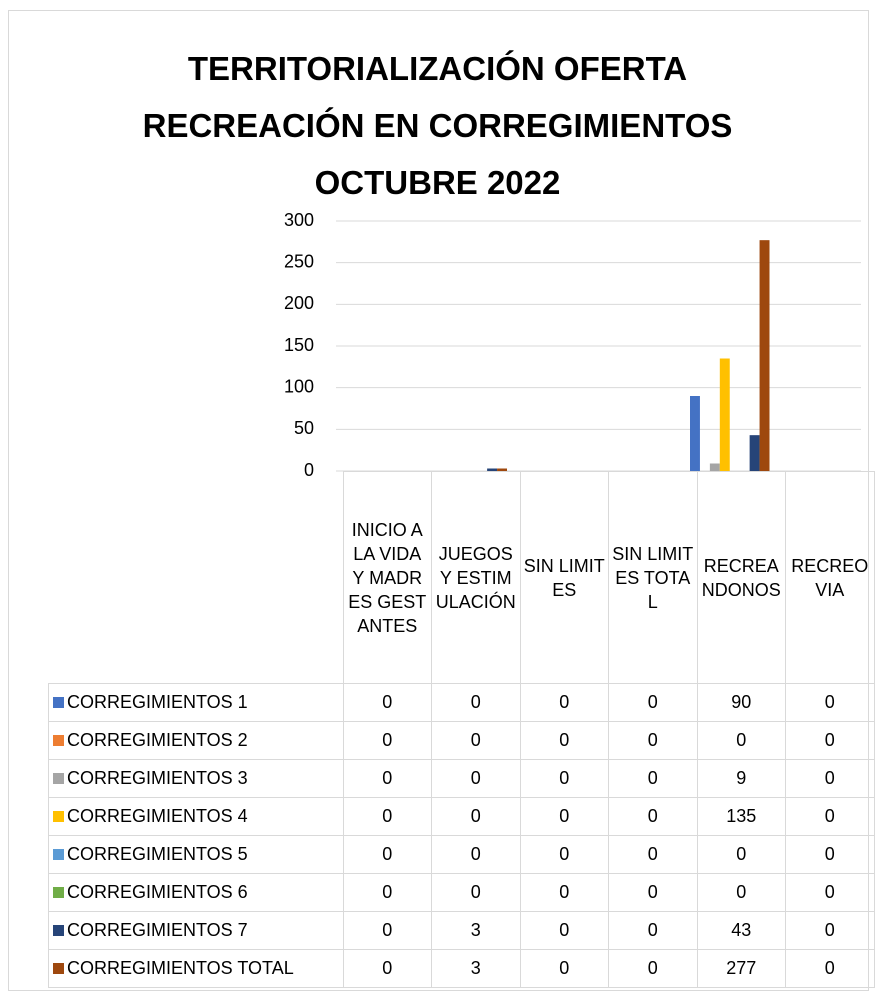  Describe the element at coordinates (476, 577) in the screenshot. I see `x-tick-label: JUEGOS Y ESTIMULACIÓN` at that location.